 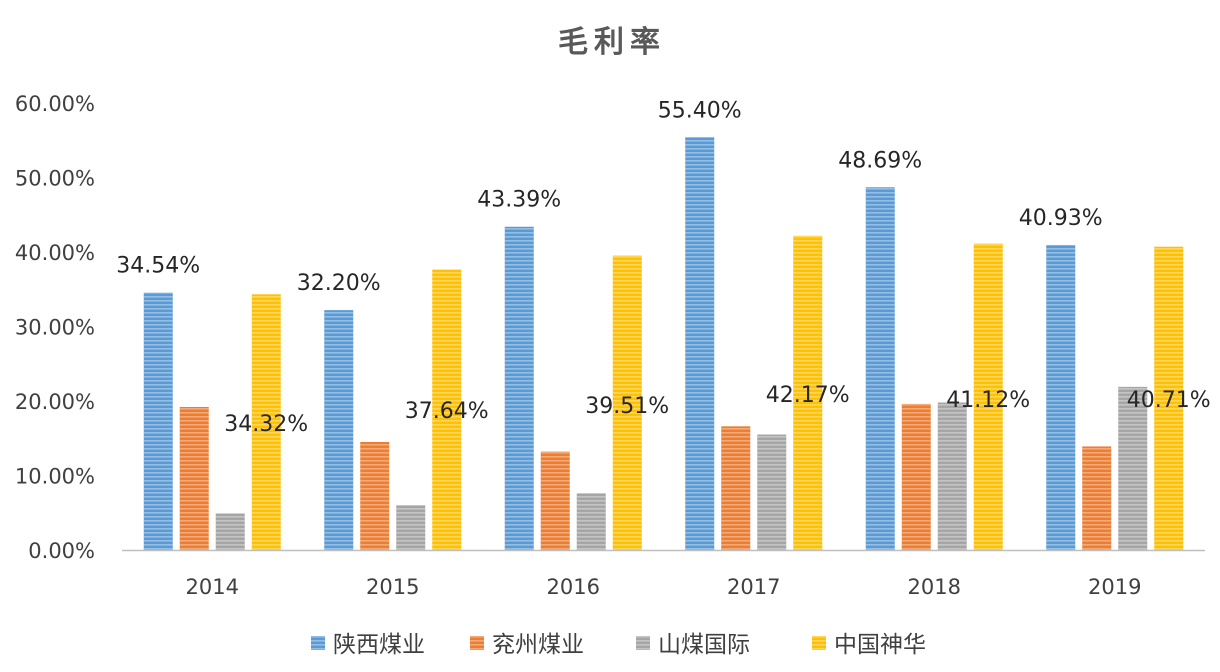 What do you see at coordinates (61, 551) in the screenshot?
I see `y-tick-label: 0.00%` at bounding box center [61, 551].